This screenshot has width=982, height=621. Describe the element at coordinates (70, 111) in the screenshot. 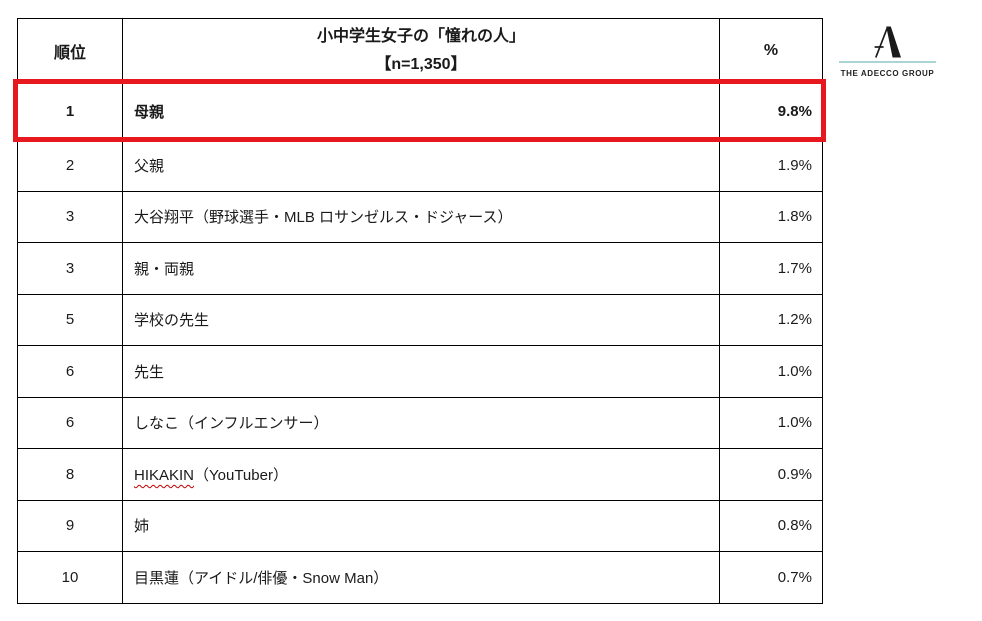

I see `rank-cell: 1` at that location.